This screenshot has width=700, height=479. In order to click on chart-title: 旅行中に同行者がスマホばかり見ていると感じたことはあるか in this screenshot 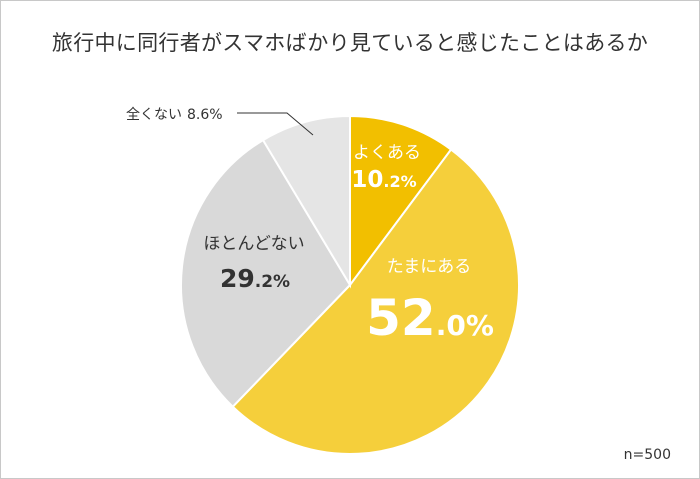, I will do `click(350, 43)`.